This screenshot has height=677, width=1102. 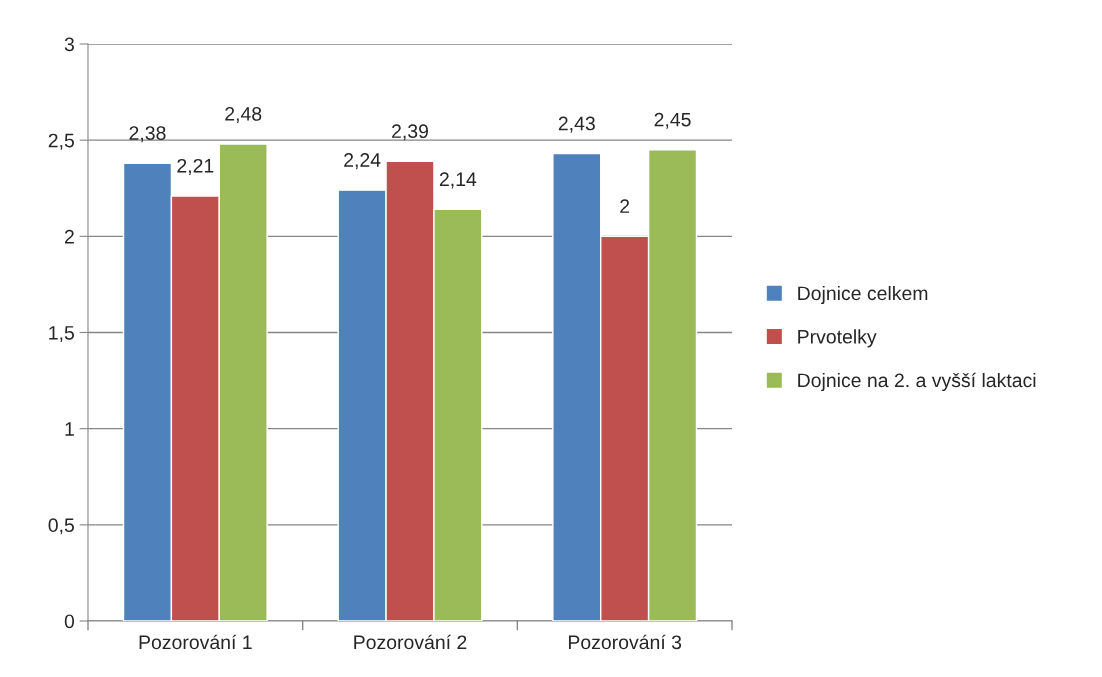 What do you see at coordinates (61, 141) in the screenshot?
I see `y-tick-label: 2,5` at bounding box center [61, 141].